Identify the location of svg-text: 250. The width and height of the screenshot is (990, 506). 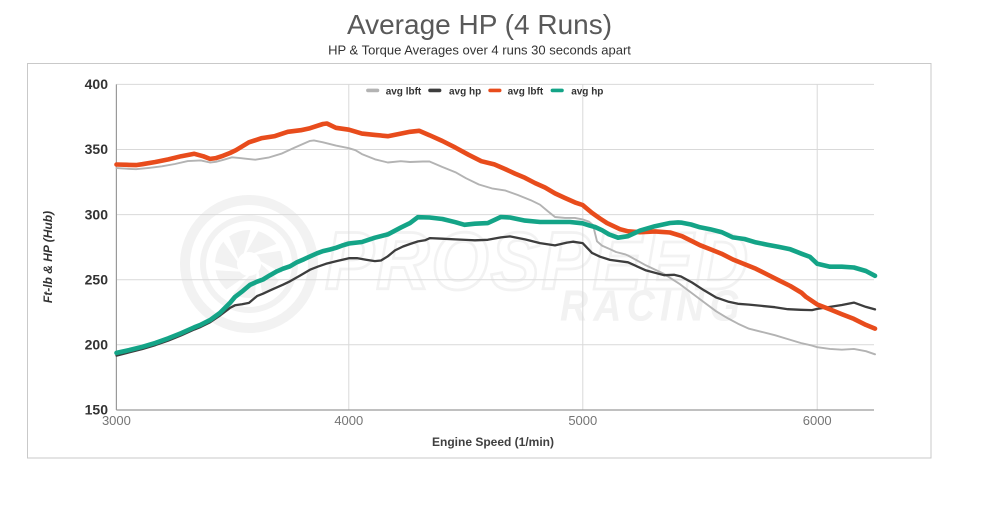
(97, 279).